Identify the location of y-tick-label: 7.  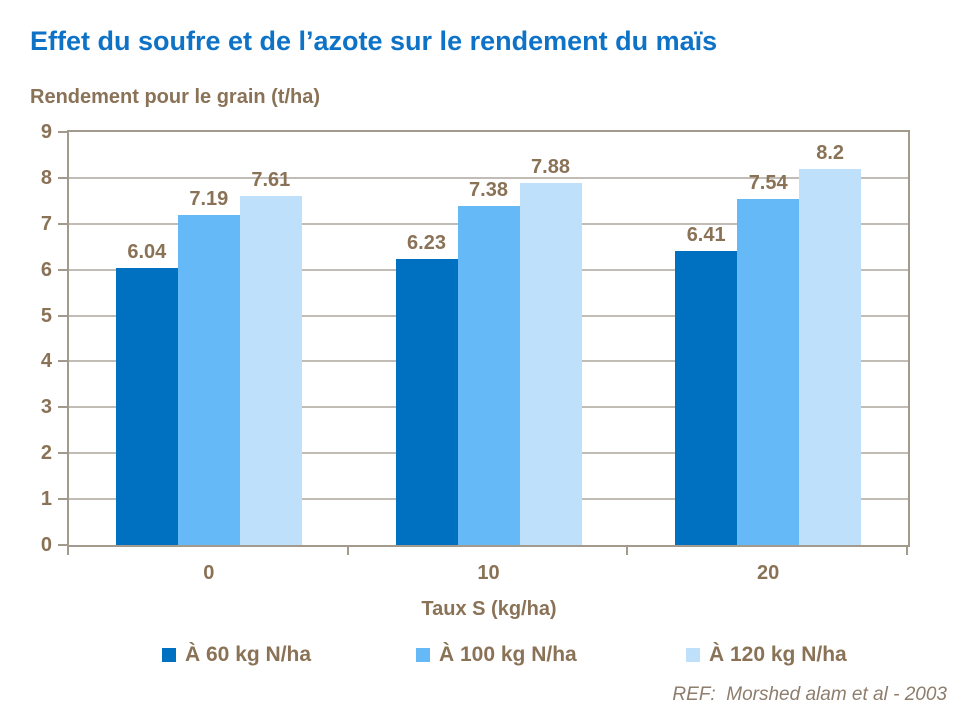
(46, 223).